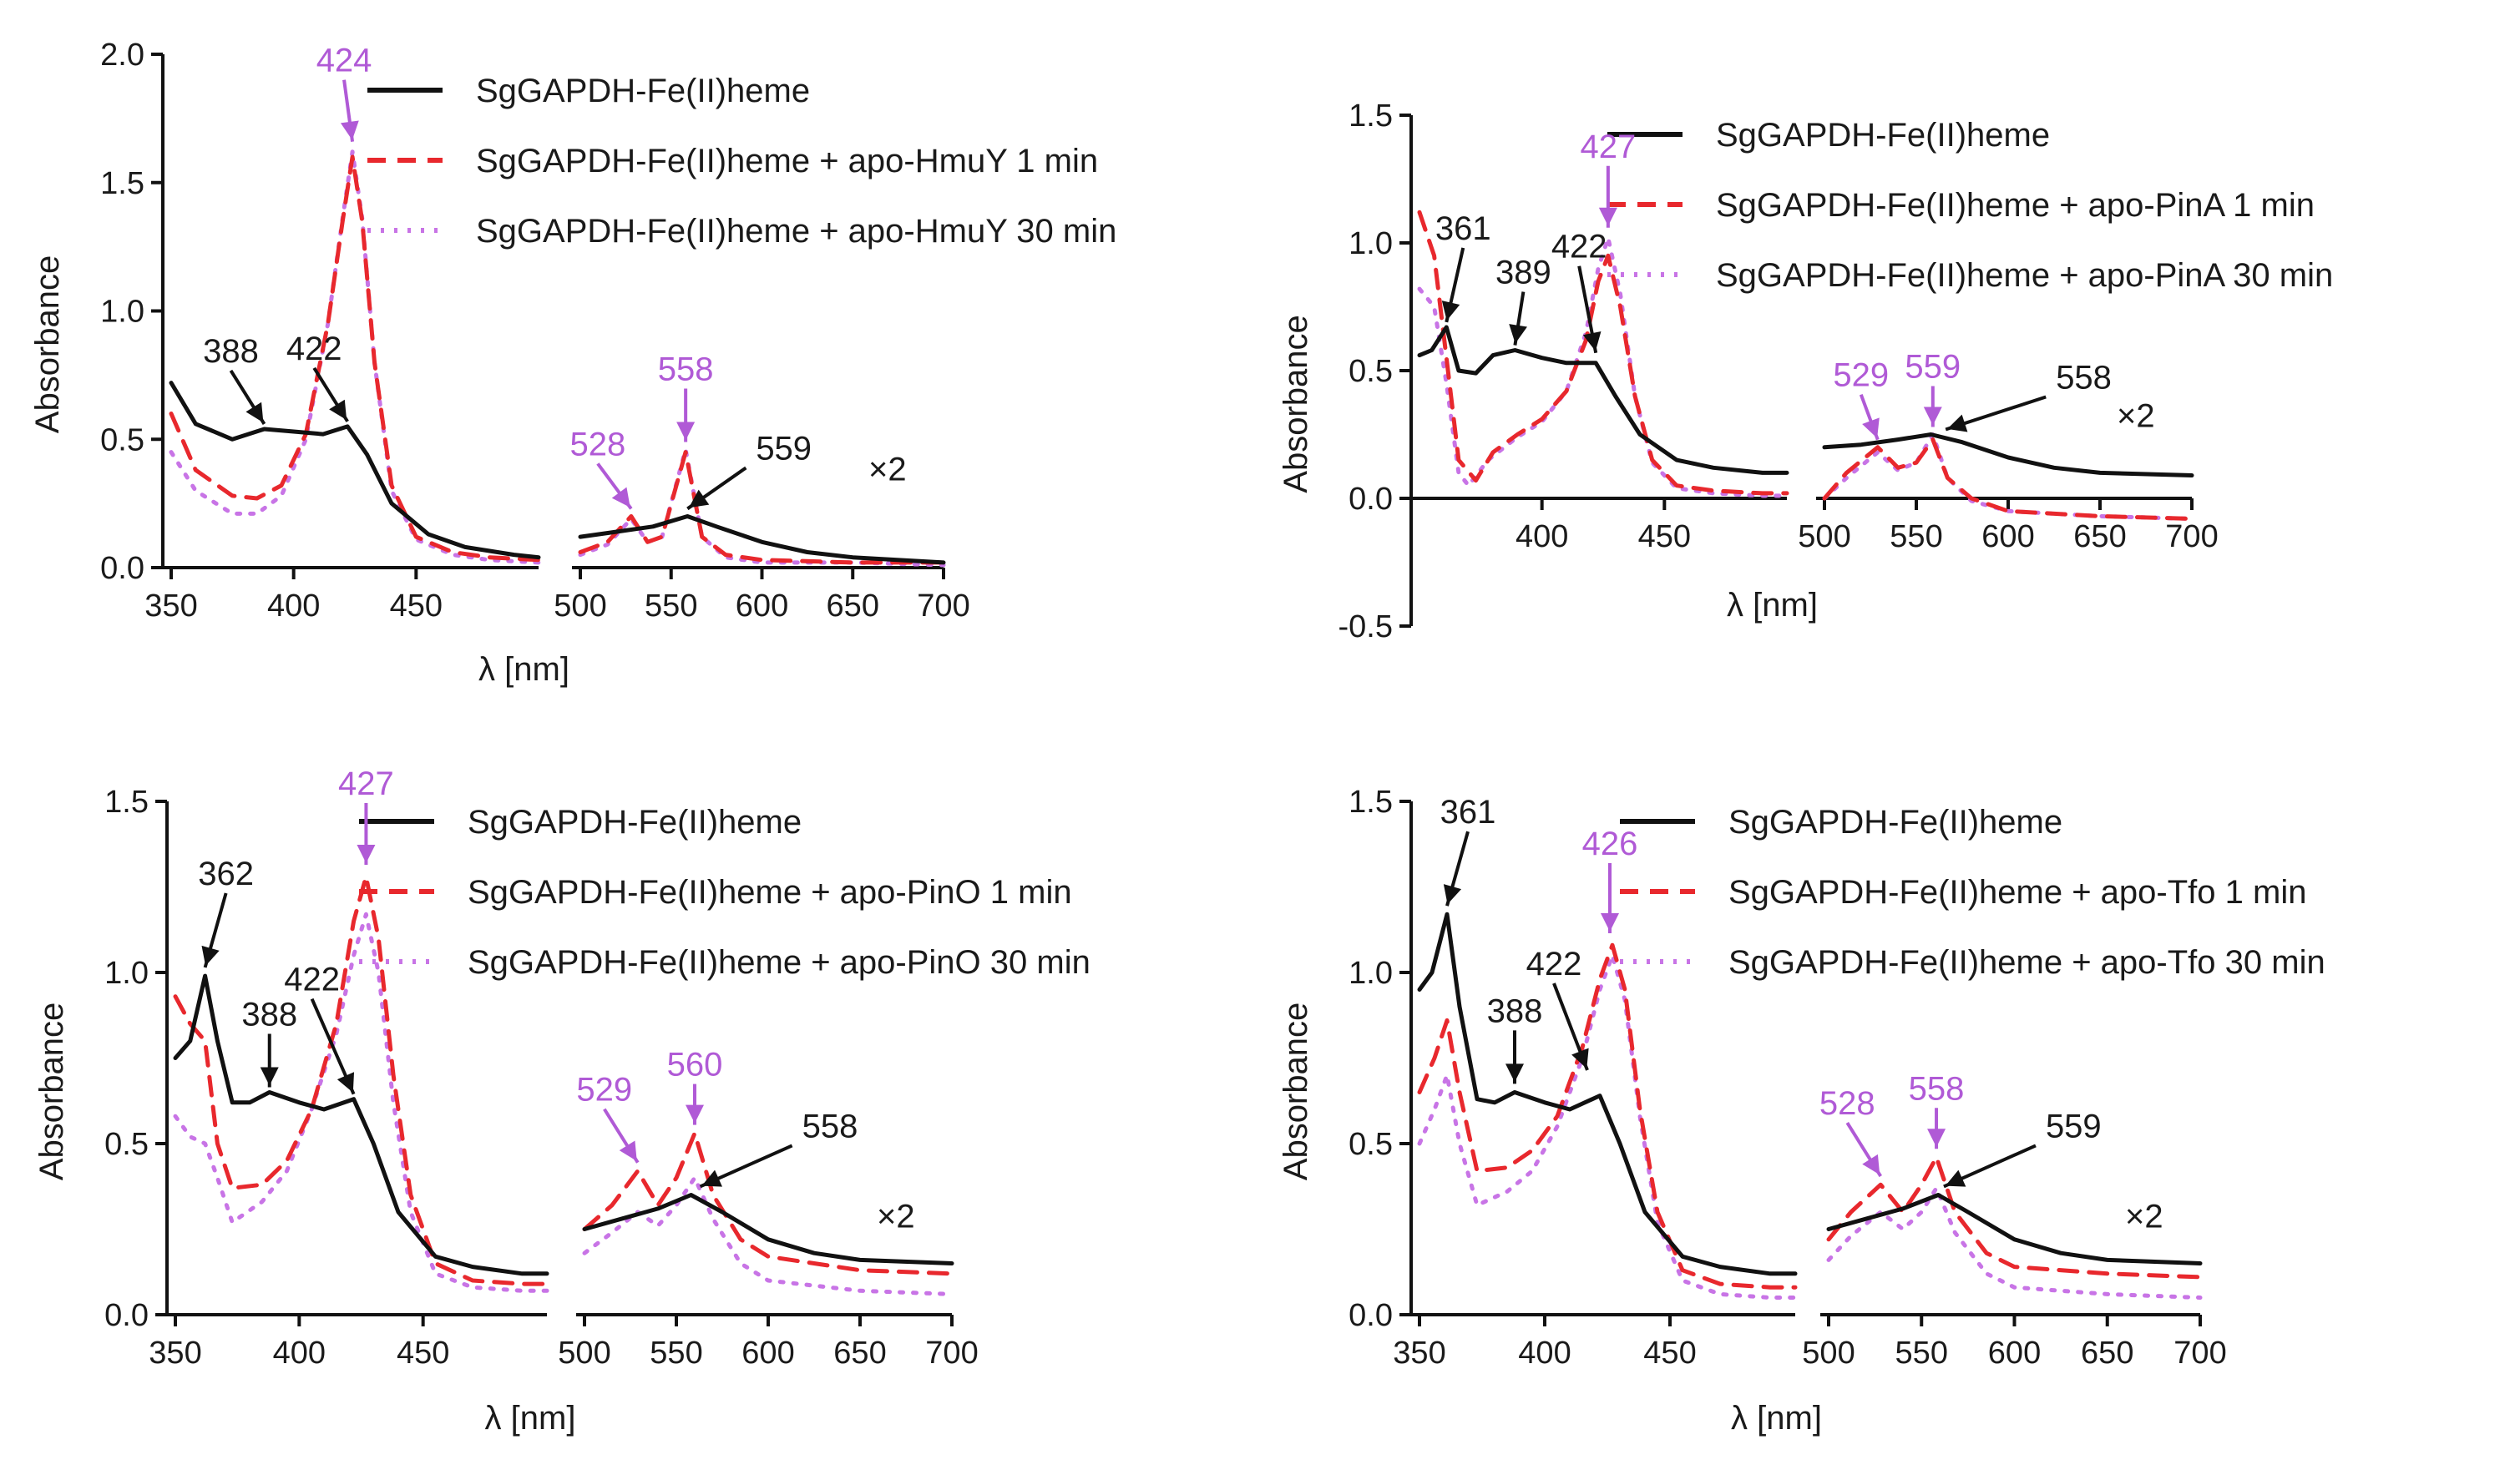  What do you see at coordinates (787, 161) in the screenshot?
I see `legend-entry-2: SgGAPDH-Fe(II)heme + apo-HmuY 1 min` at bounding box center [787, 161].